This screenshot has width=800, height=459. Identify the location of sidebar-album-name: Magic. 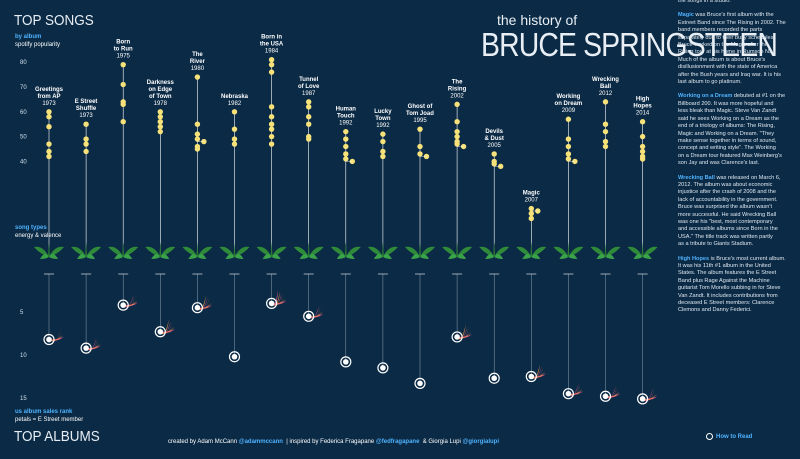
(686, 15).